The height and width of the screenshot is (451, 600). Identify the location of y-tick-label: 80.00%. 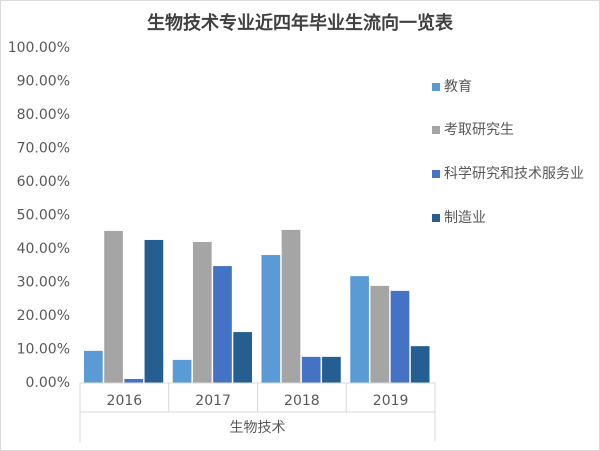
(43, 115).